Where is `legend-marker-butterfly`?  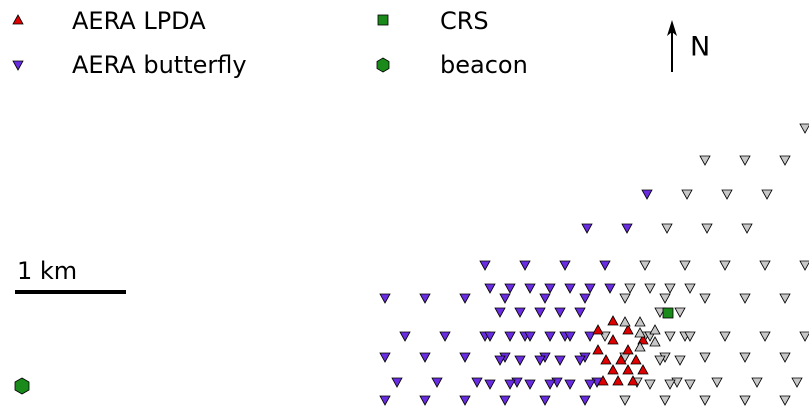 legend-marker-butterfly is located at coordinates (18, 65).